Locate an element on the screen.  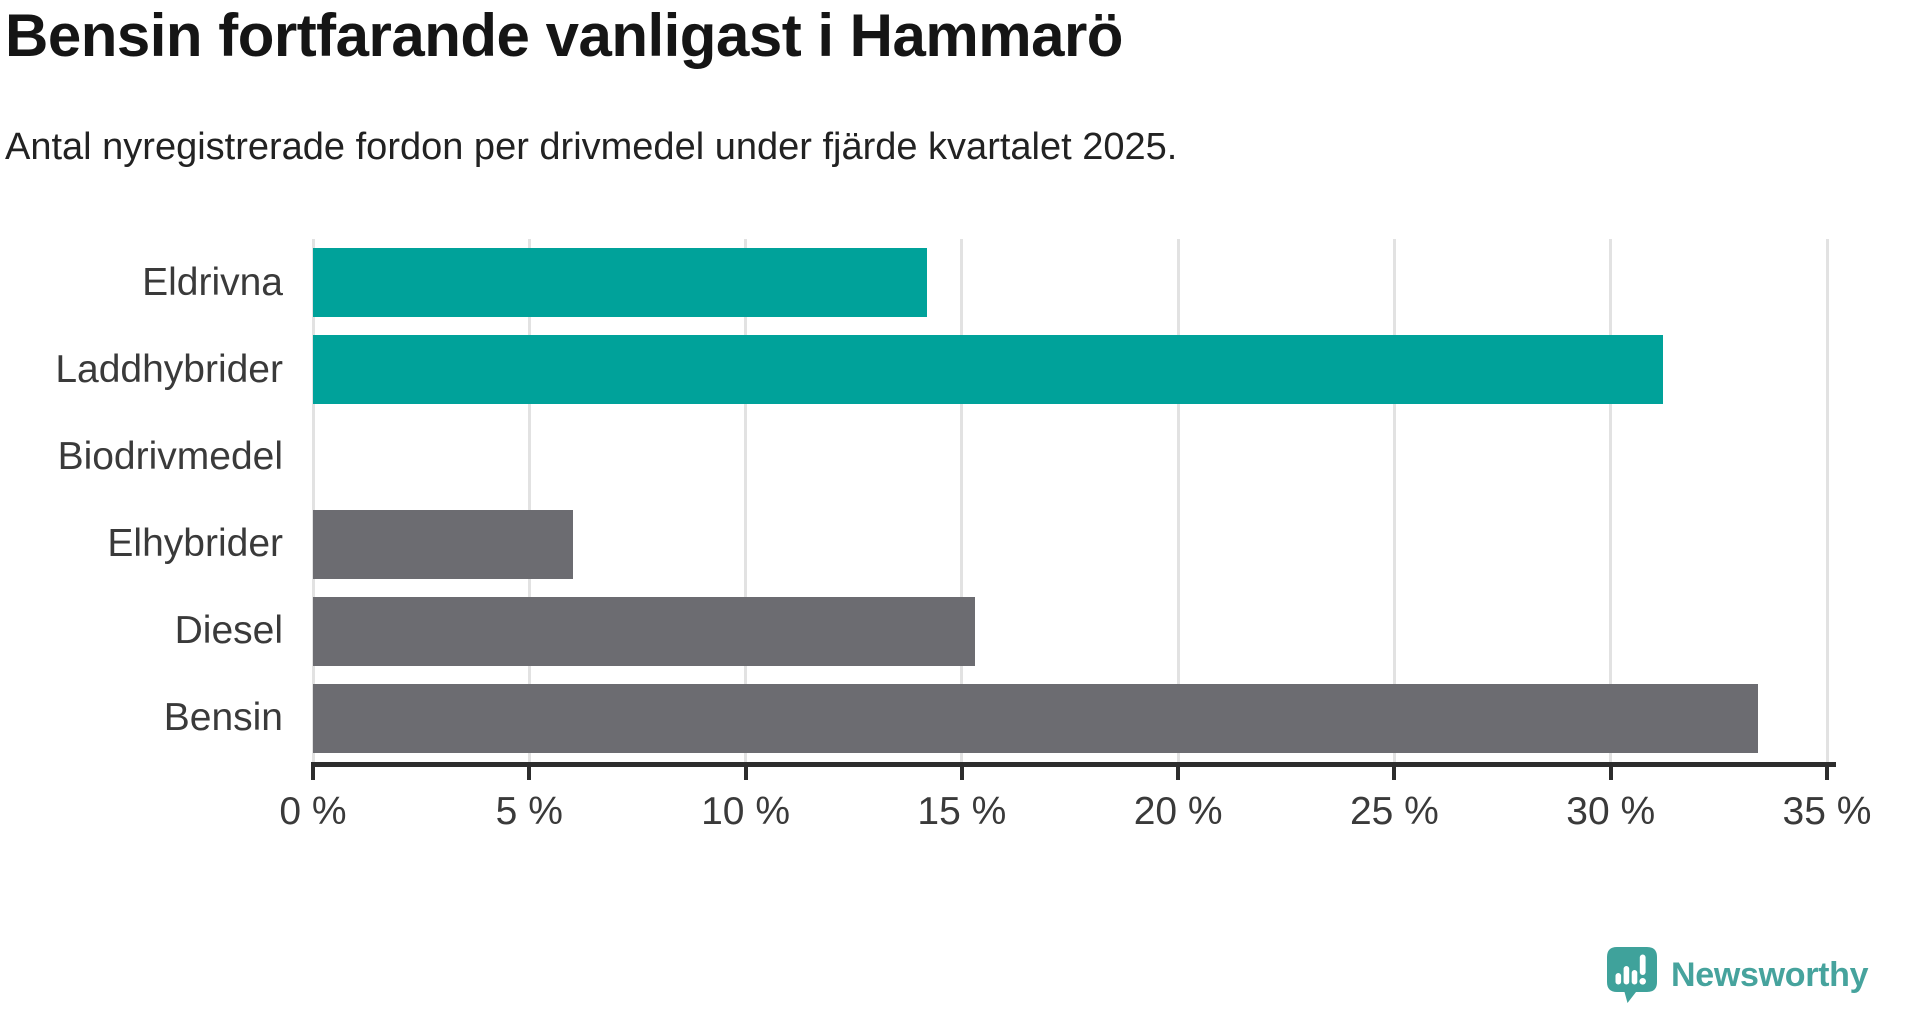
category-label: Eldrivna is located at coordinates (212, 282).